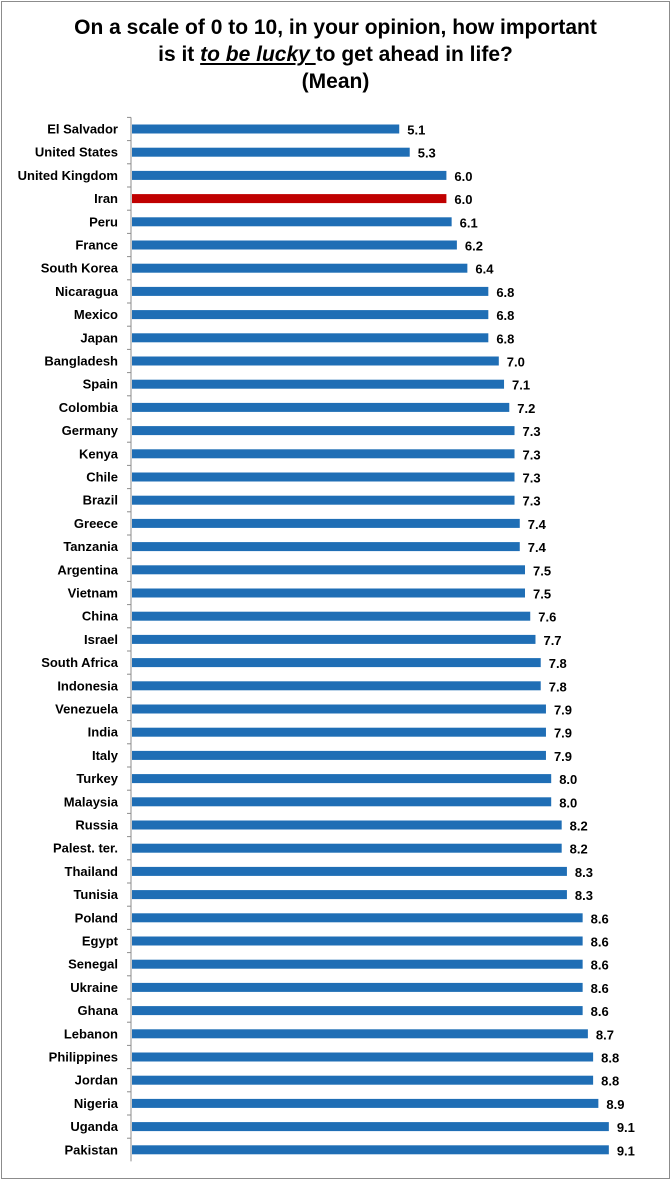 This screenshot has width=671, height=1180. Describe the element at coordinates (106, 198) in the screenshot. I see `category-label: Iran` at that location.